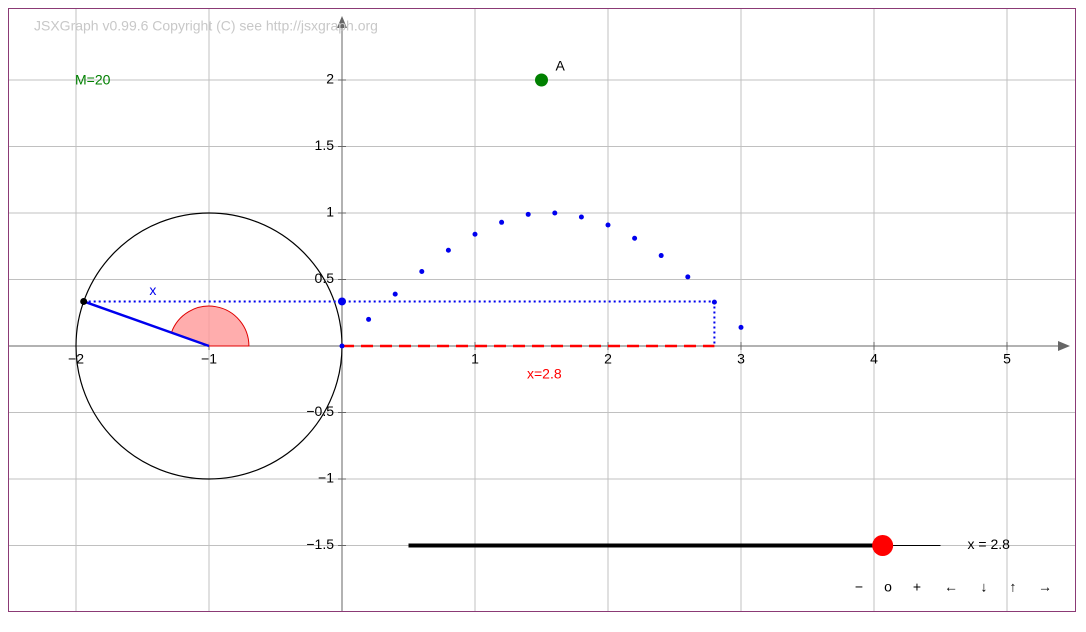 The image size is (1086, 632). Describe the element at coordinates (330, 212) in the screenshot. I see `y-tick-label: 1` at that location.